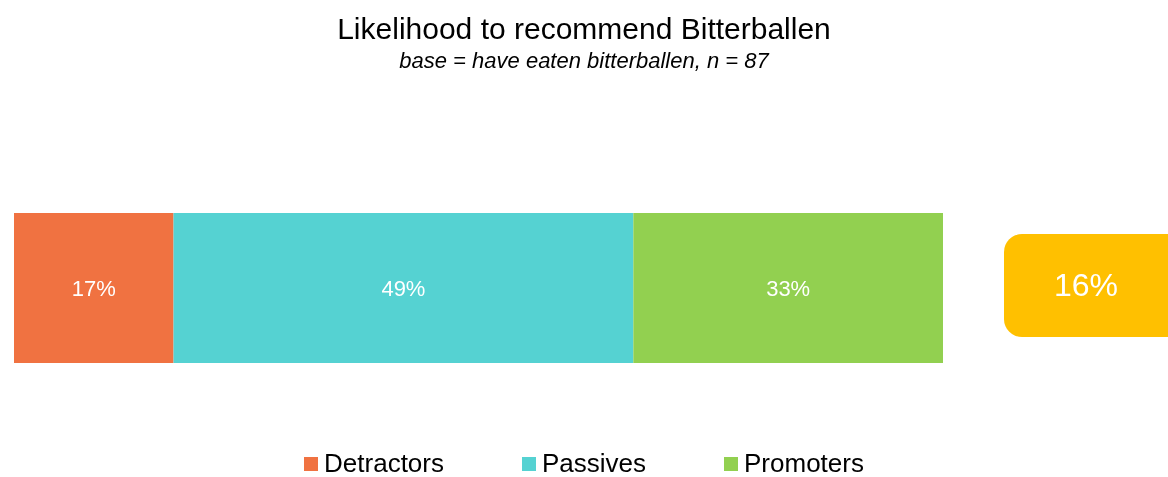  What do you see at coordinates (93, 288) in the screenshot?
I see `data-label: 17%` at bounding box center [93, 288].